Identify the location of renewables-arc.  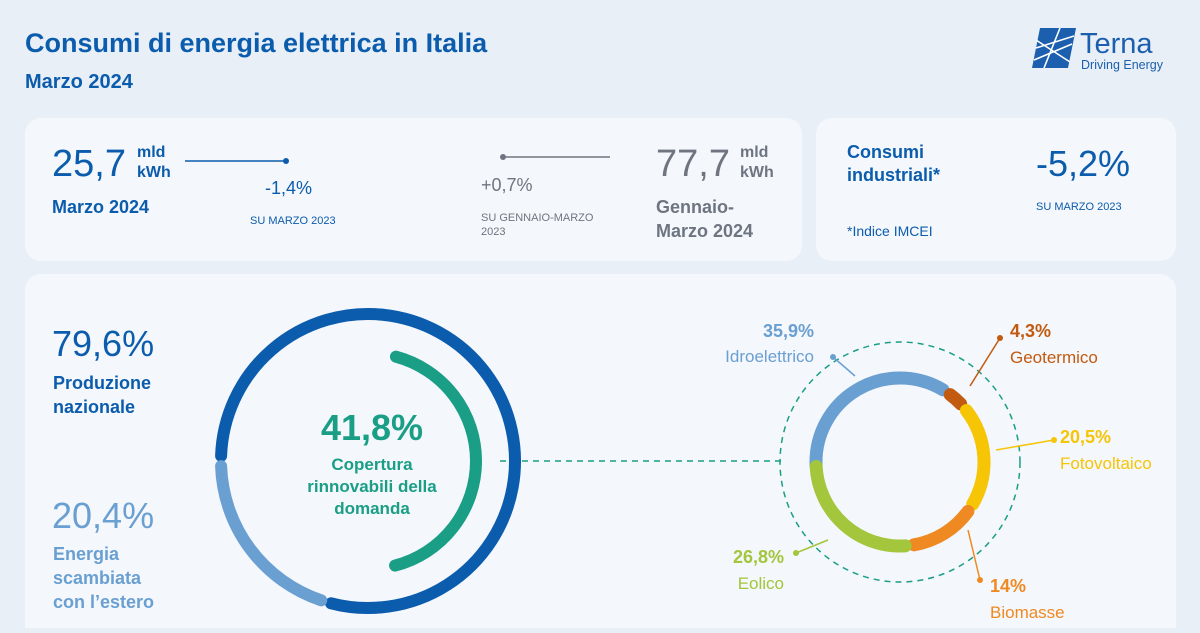
(435, 461).